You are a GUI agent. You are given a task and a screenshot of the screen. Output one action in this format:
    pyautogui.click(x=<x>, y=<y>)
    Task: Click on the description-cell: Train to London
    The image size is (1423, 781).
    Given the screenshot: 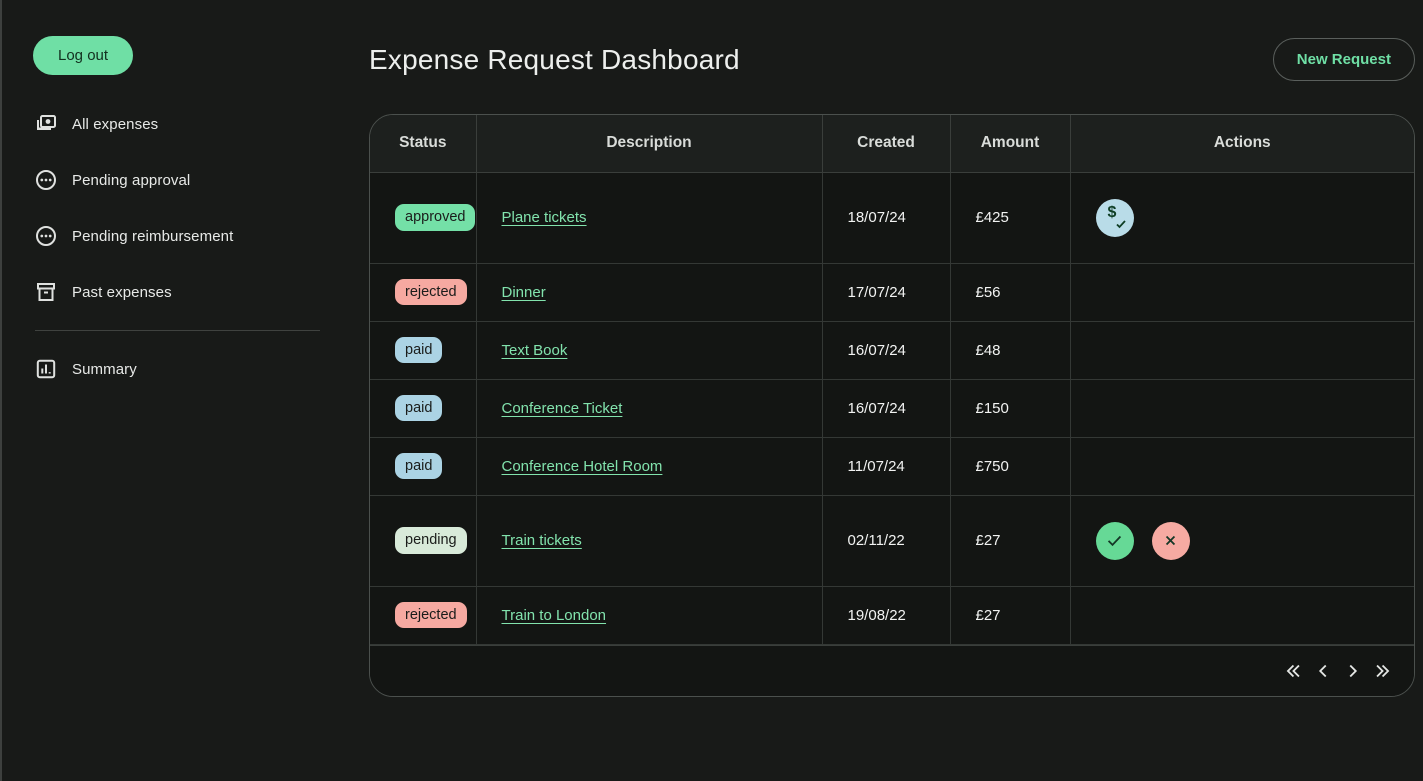 What is the action you would take?
    pyautogui.click(x=649, y=615)
    